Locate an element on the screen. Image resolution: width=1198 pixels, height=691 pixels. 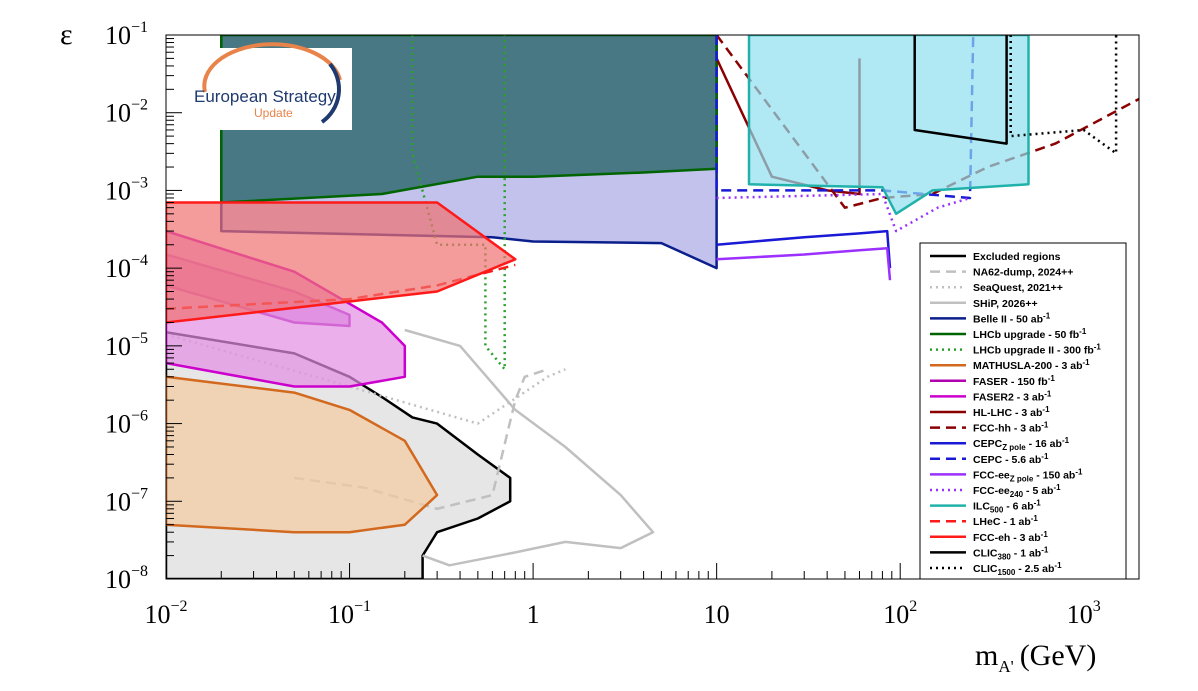
legend-entry: MATHUSLA-200 - 3 ab-1 is located at coordinates (1031, 365).